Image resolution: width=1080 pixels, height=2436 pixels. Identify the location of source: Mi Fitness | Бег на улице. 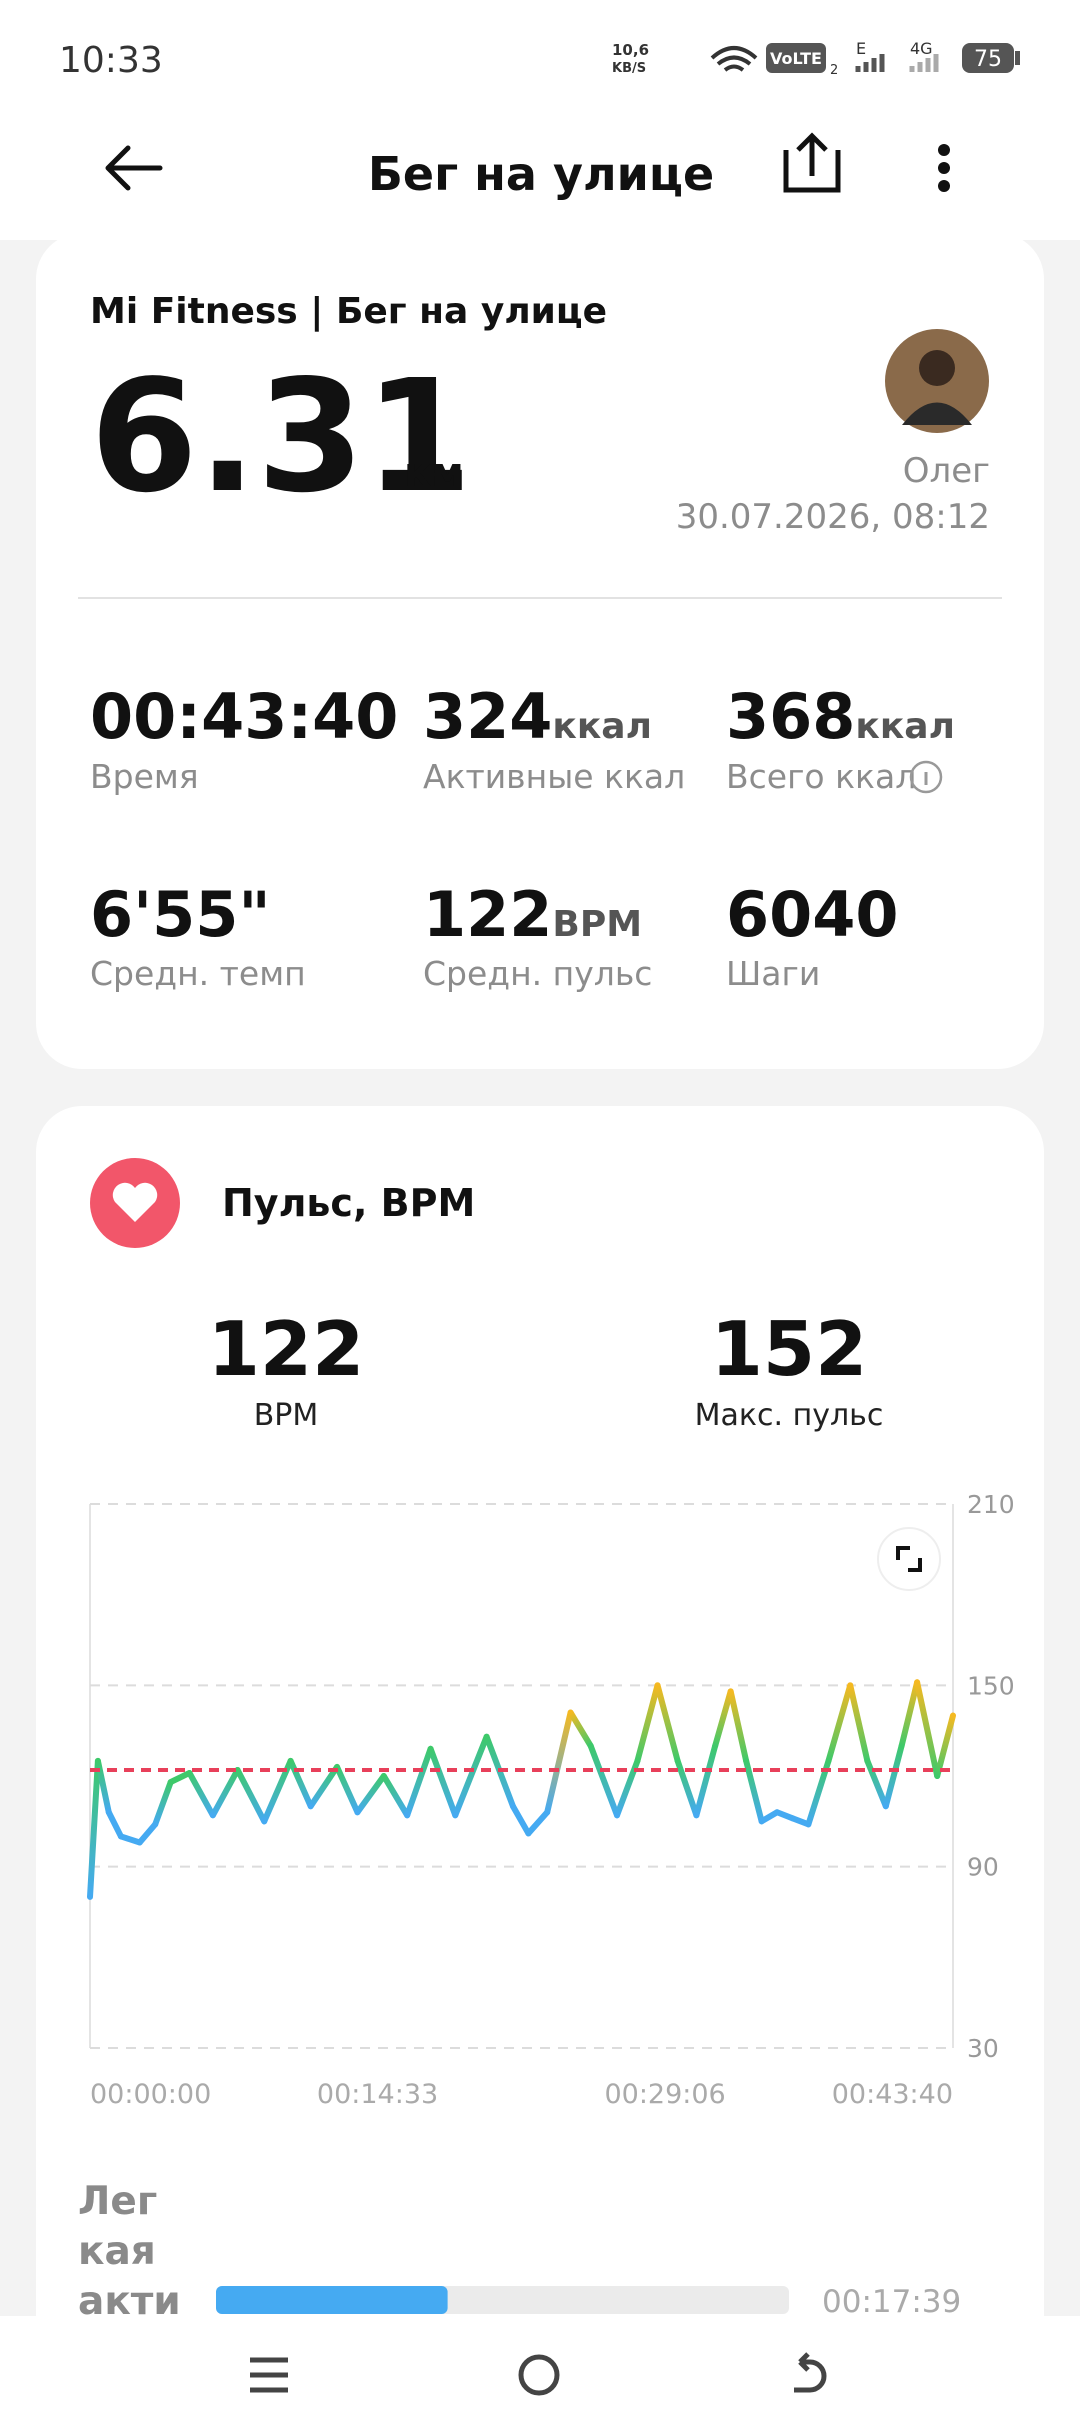
(348, 311).